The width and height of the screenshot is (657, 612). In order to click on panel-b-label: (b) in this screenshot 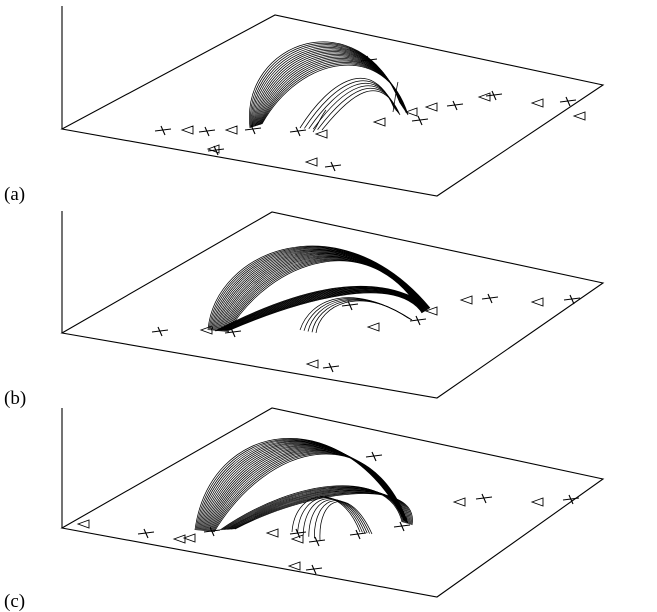, I will do `click(15, 398)`.